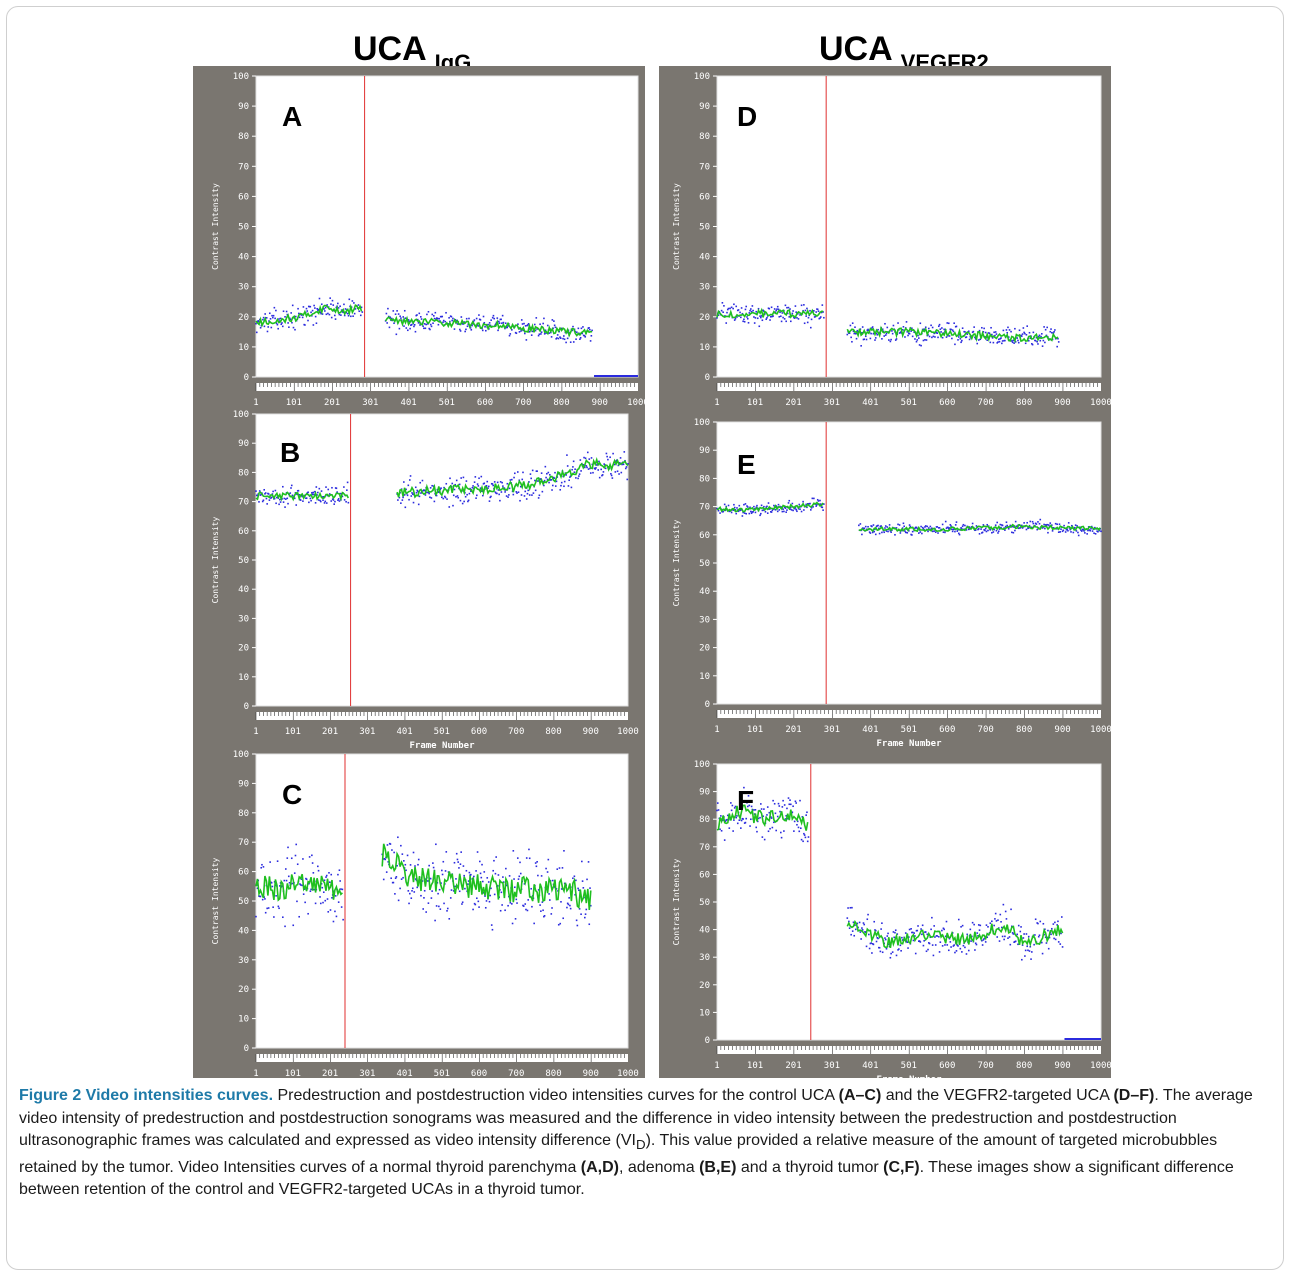  What do you see at coordinates (292, 794) in the screenshot?
I see `panel-letter: C` at bounding box center [292, 794].